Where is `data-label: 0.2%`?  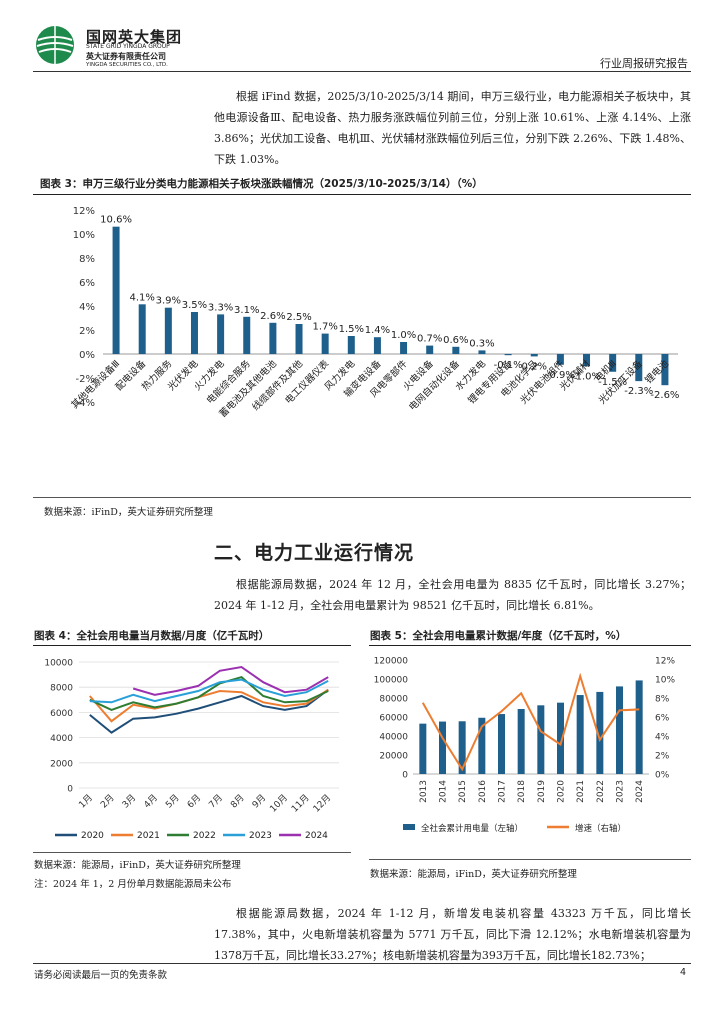
data-label: 0.2% is located at coordinates (534, 366).